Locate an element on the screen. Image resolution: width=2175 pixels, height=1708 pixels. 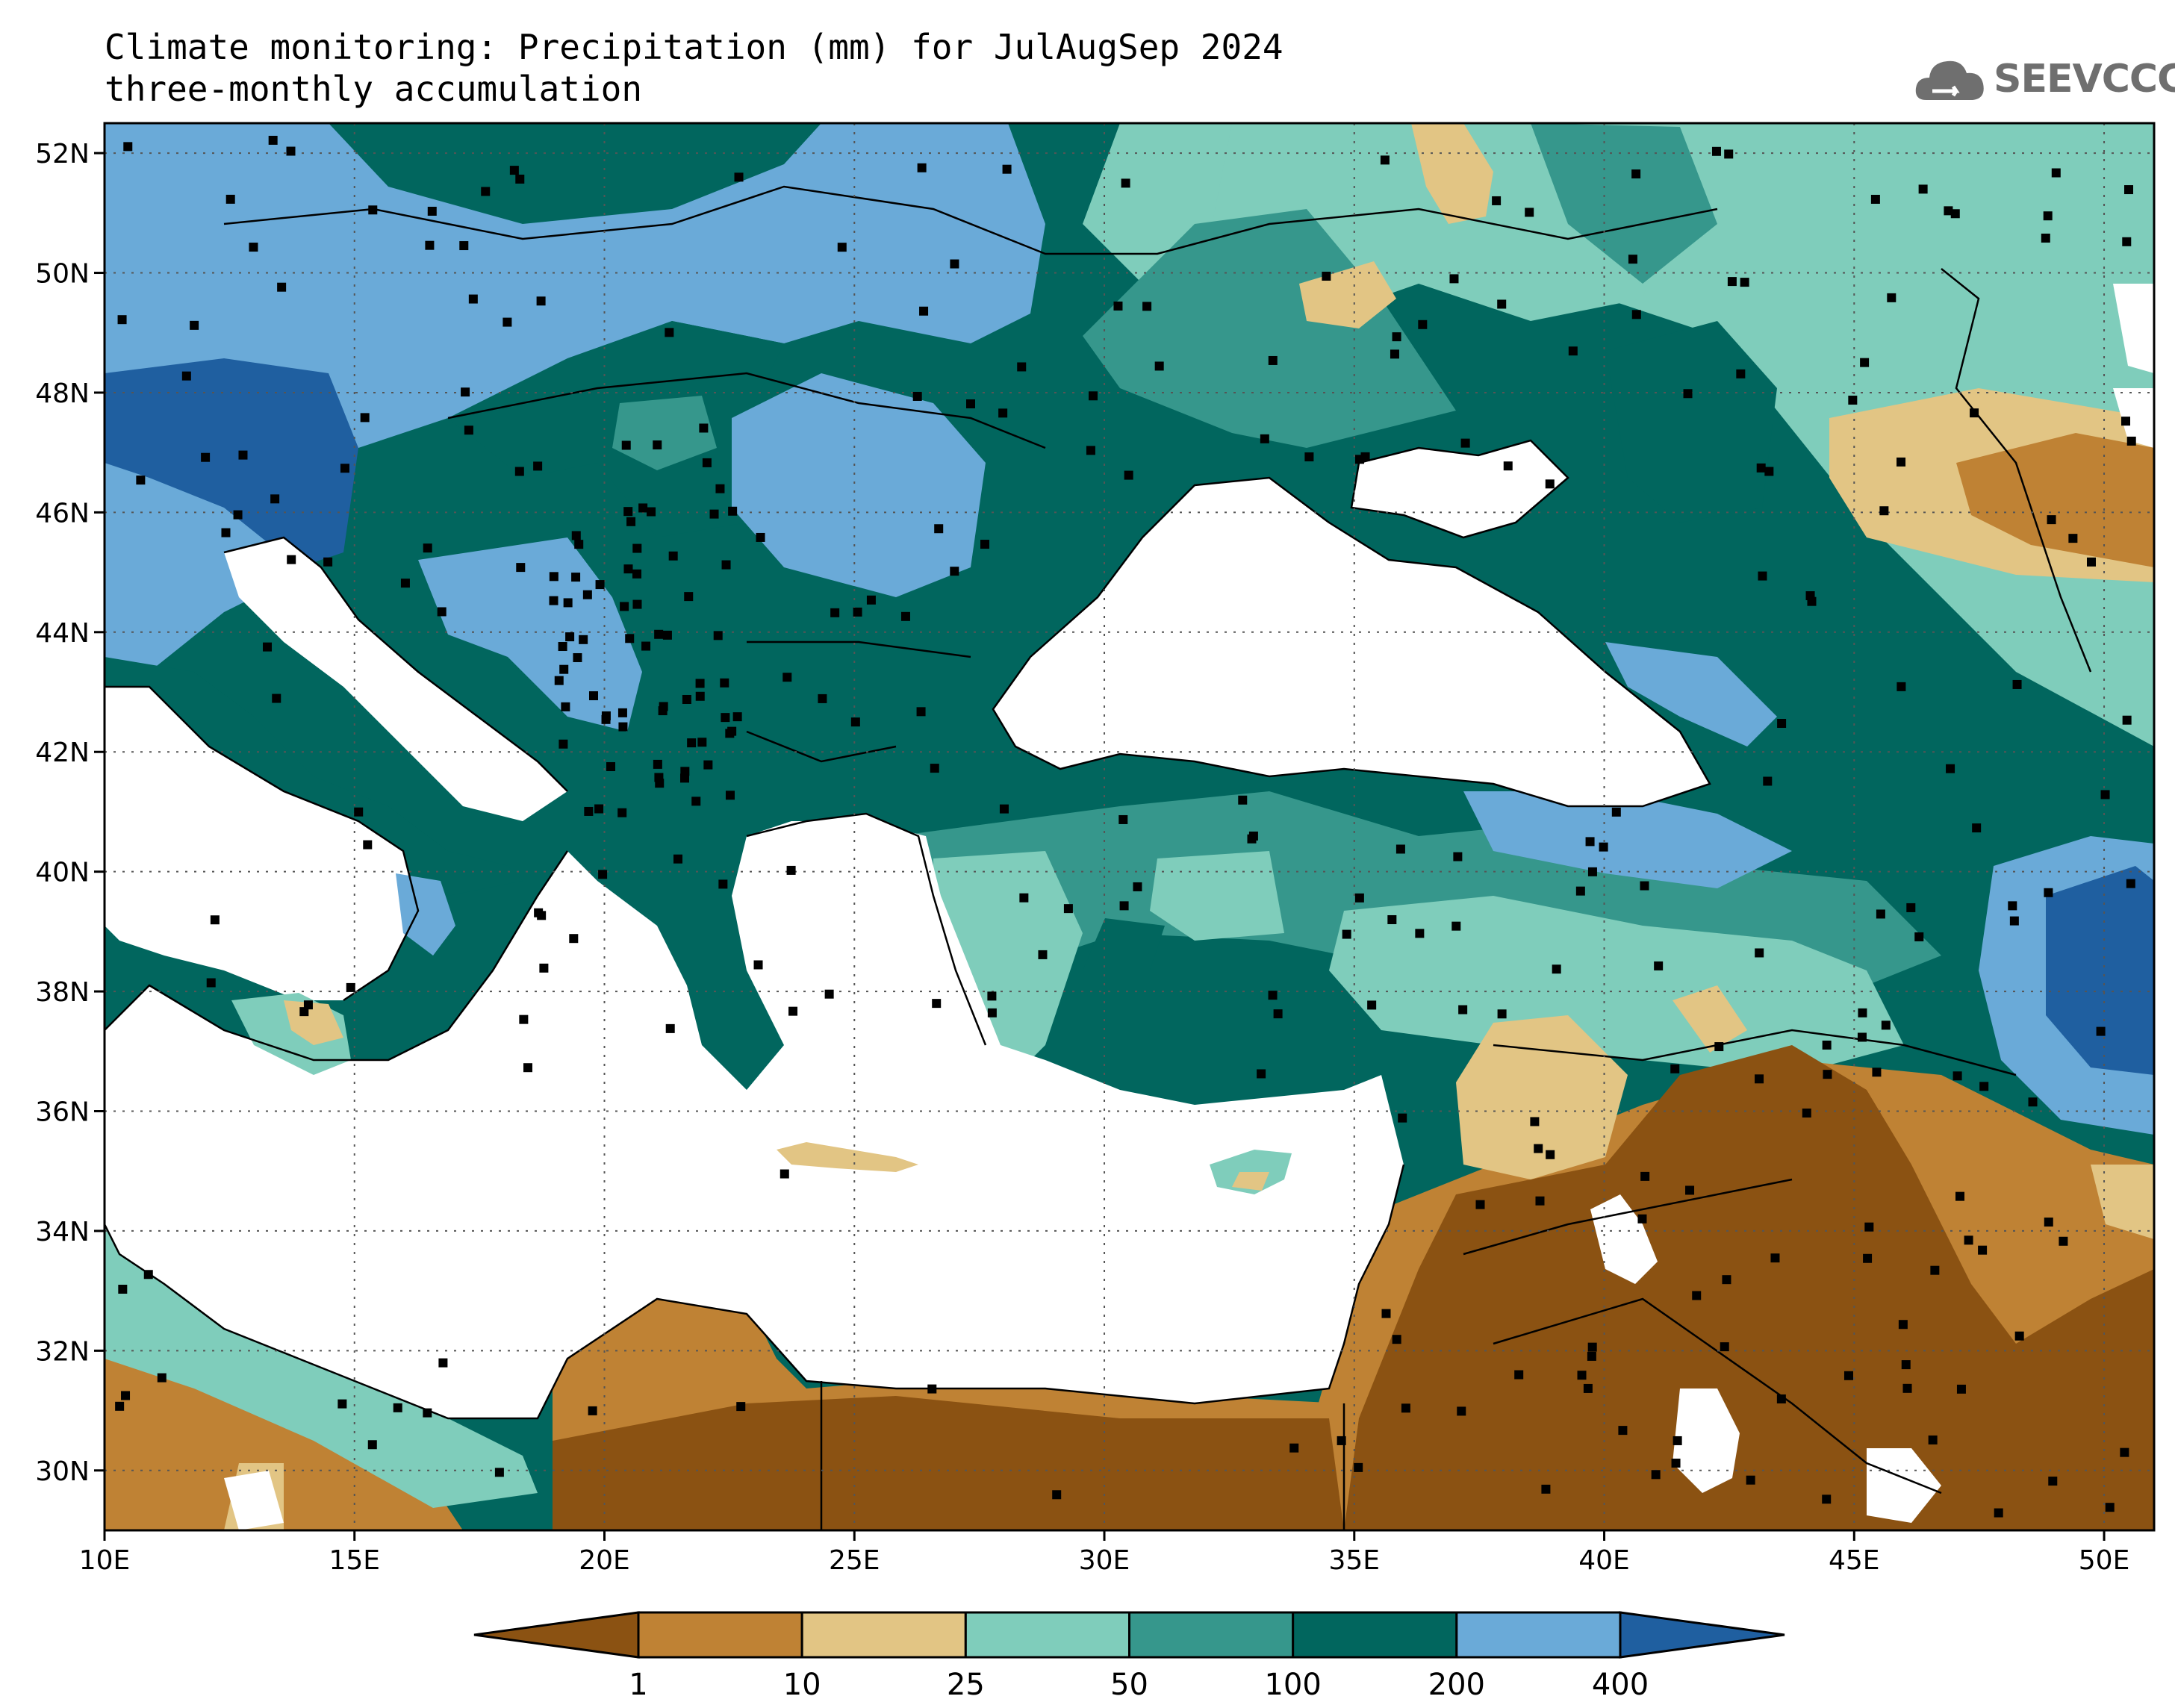
lat-tick-label: 38N is located at coordinates (62, 992).